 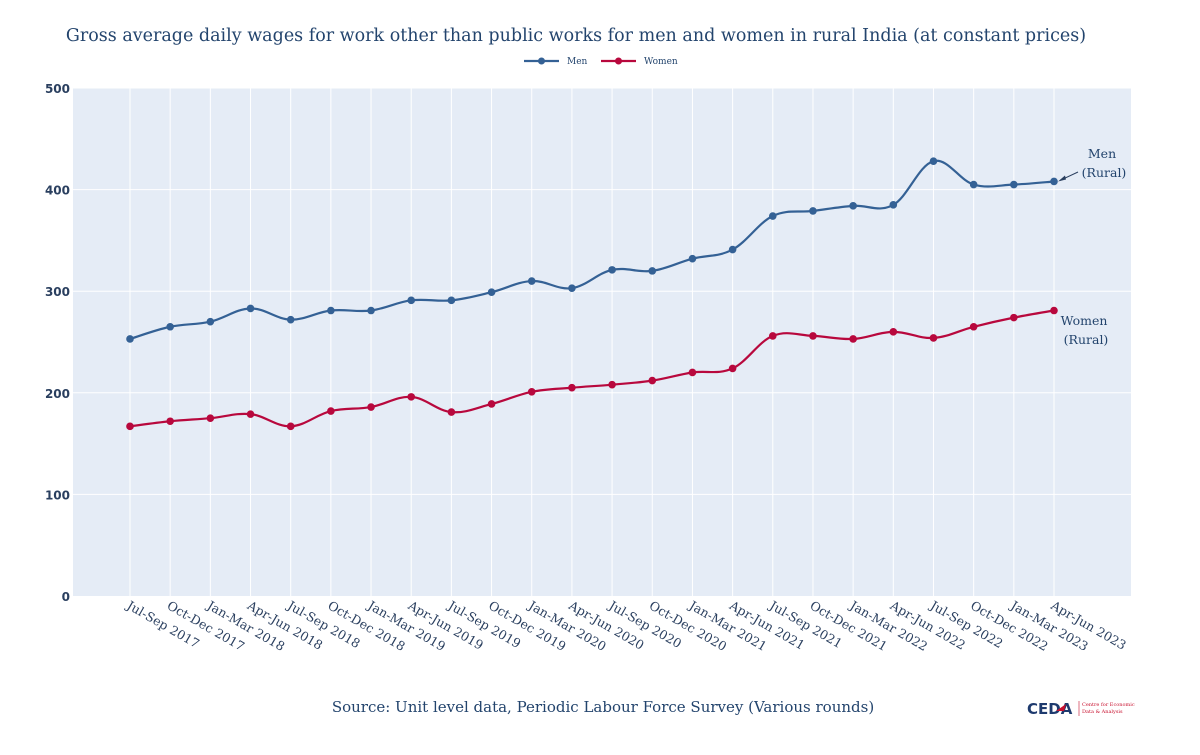 What do you see at coordinates (592, 368) in the screenshot?
I see `series-women` at bounding box center [592, 368].